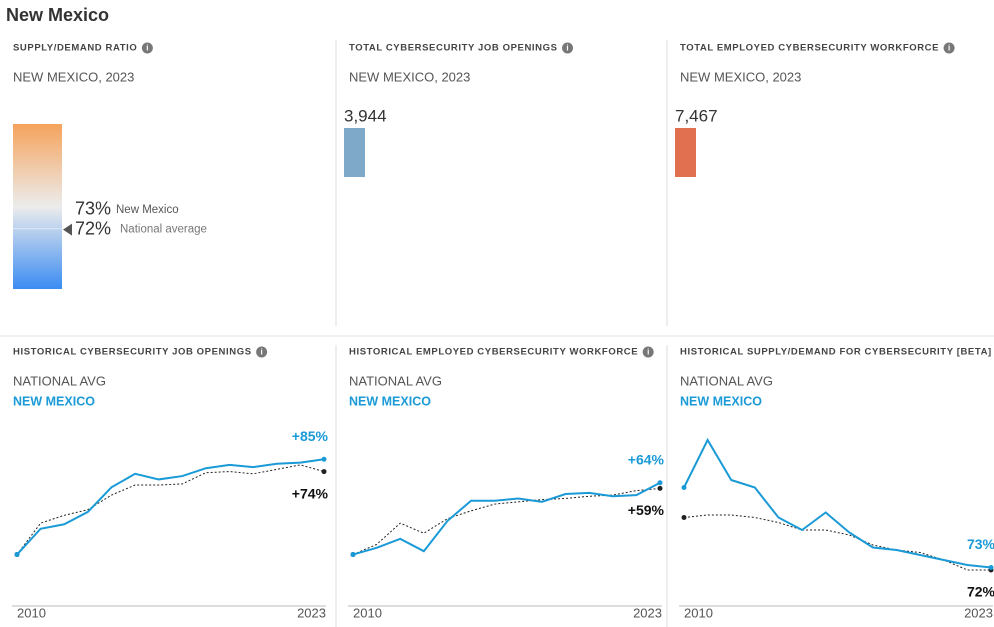 Image resolution: width=994 pixels, height=627 pixels. Describe the element at coordinates (75, 48) in the screenshot. I see `panel-title: SUPPLY/DEMAND RATIO` at that location.